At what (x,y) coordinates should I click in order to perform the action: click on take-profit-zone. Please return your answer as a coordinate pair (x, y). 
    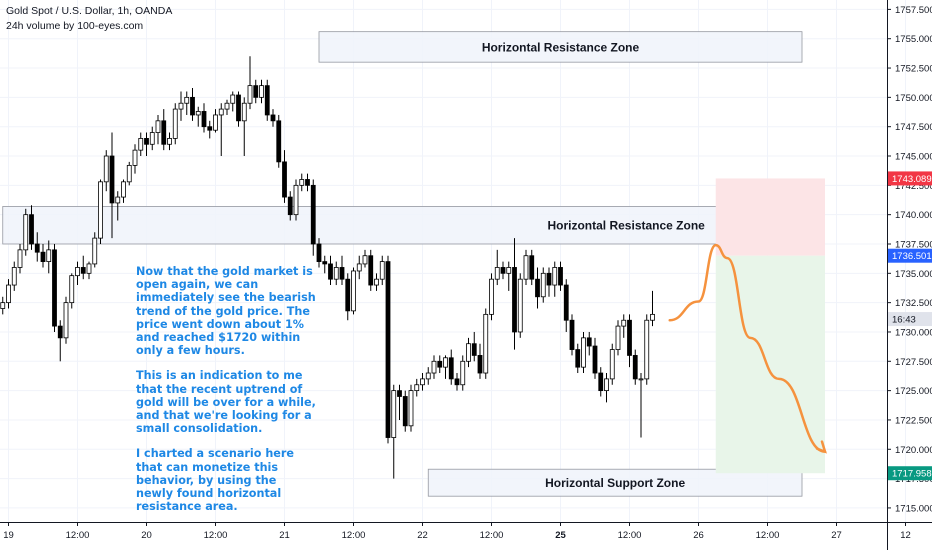
    Looking at the image, I should click on (770, 364).